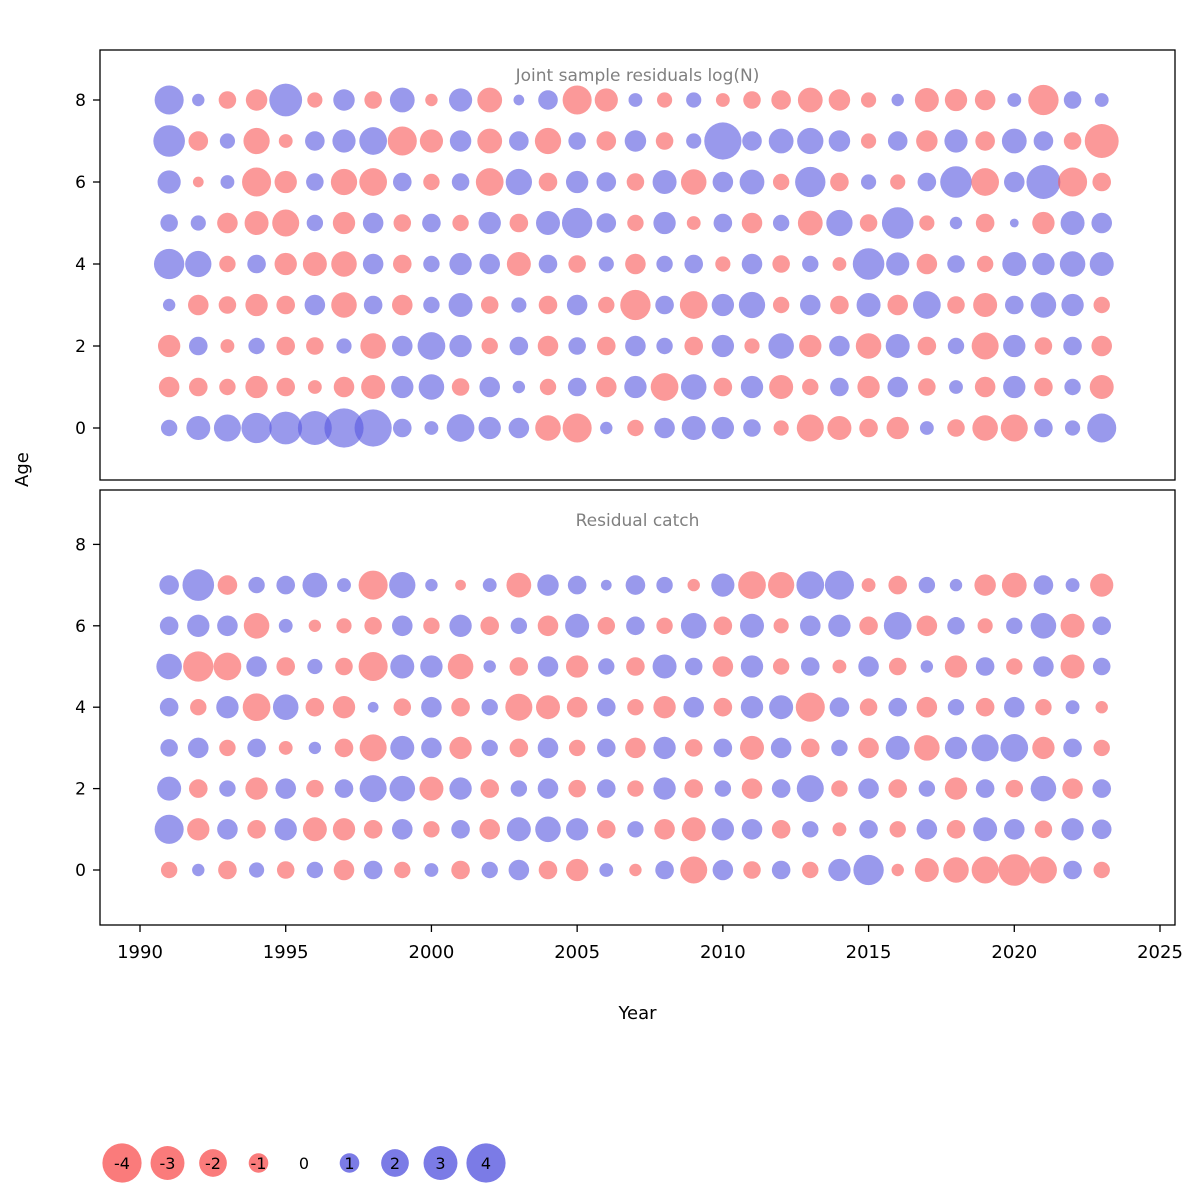 The height and width of the screenshot is (1200, 1200). I want to click on x-tick-label: 2025, so click(1160, 952).